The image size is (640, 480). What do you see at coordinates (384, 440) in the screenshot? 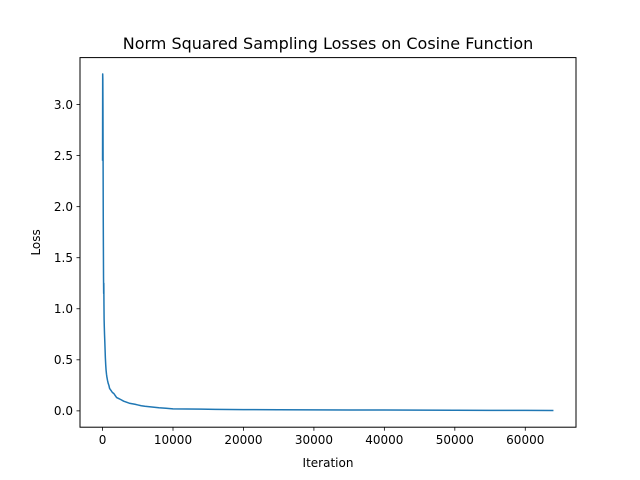
I see `x-tick-label: 40000` at bounding box center [384, 440].